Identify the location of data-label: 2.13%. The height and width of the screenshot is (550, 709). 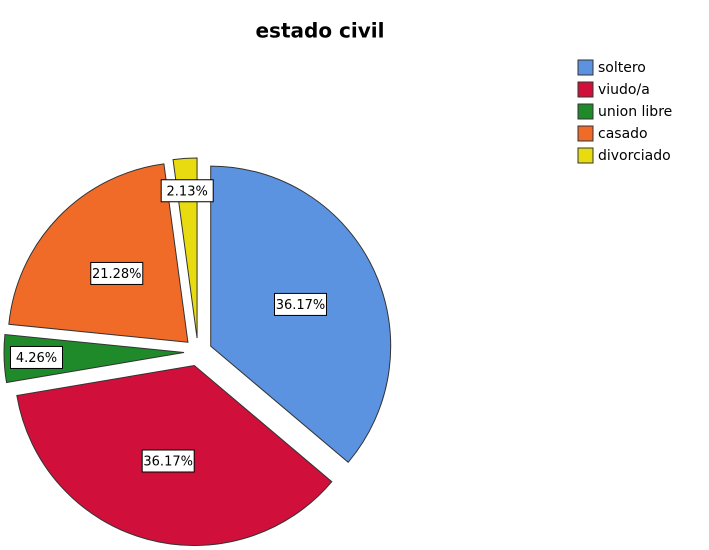
(187, 191).